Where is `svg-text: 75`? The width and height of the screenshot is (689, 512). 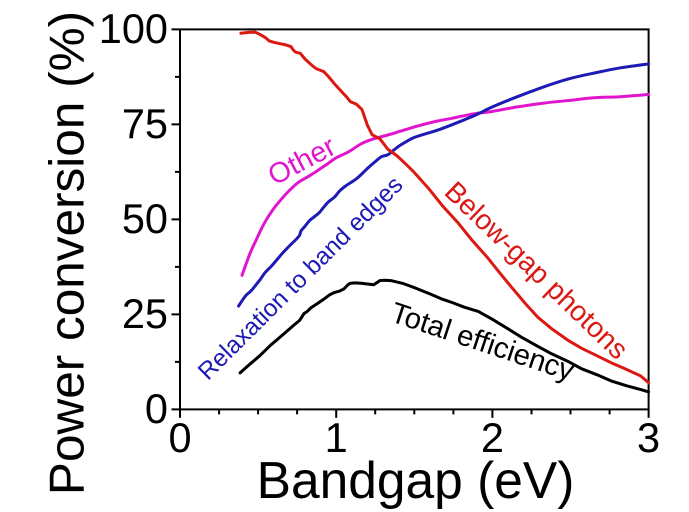 svg-text: 75 is located at coordinates (145, 123).